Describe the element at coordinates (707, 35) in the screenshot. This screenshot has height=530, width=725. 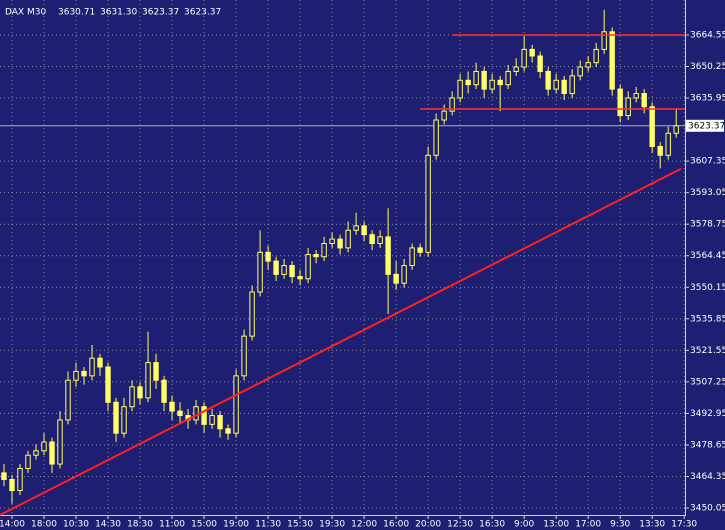
I see `y-tick-label: 3664.55` at that location.